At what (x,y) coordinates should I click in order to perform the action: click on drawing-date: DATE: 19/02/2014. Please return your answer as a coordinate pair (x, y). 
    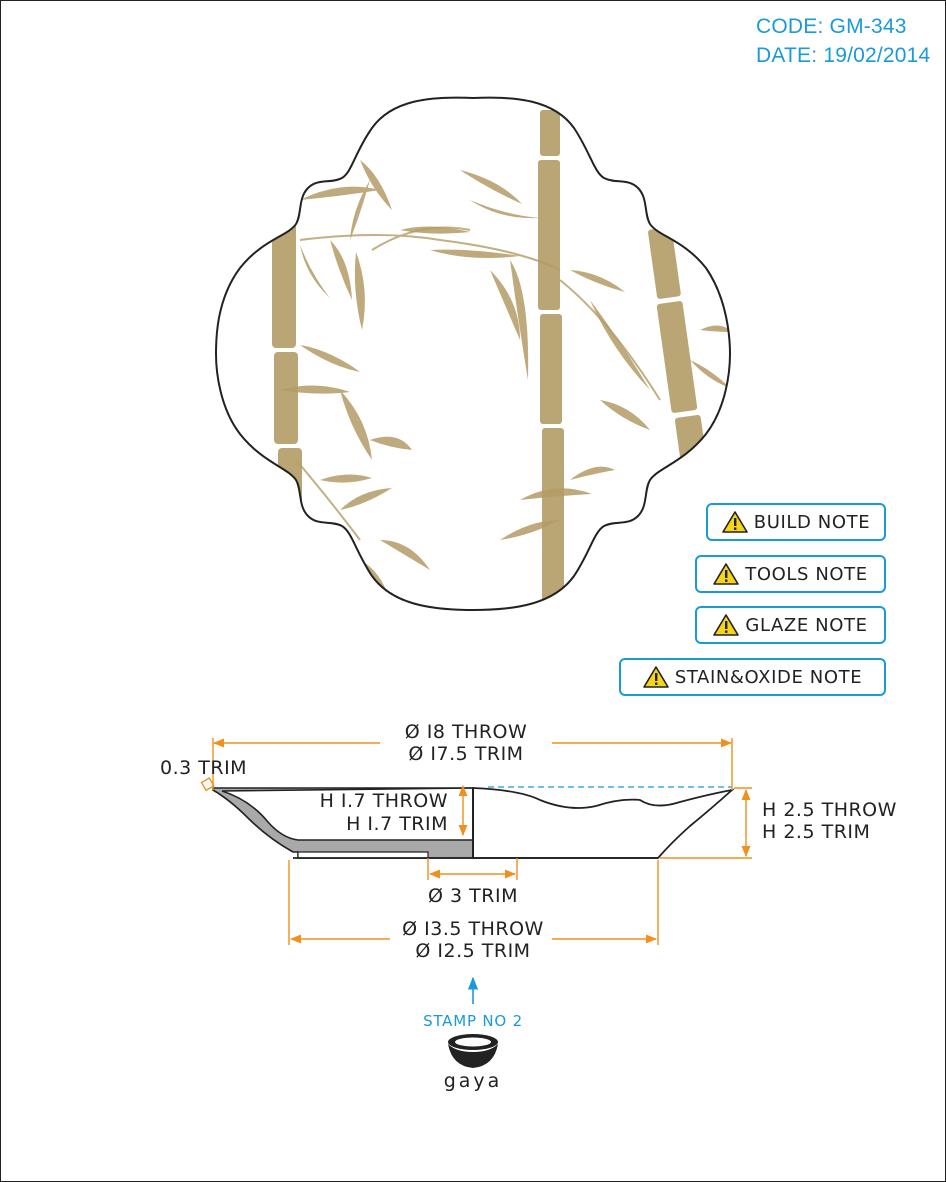
    Looking at the image, I should click on (843, 55).